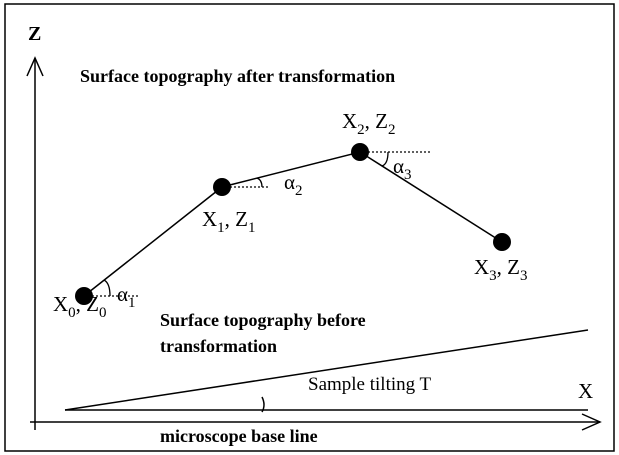  What do you see at coordinates (35, 66) in the screenshot?
I see `z-arrow` at bounding box center [35, 66].